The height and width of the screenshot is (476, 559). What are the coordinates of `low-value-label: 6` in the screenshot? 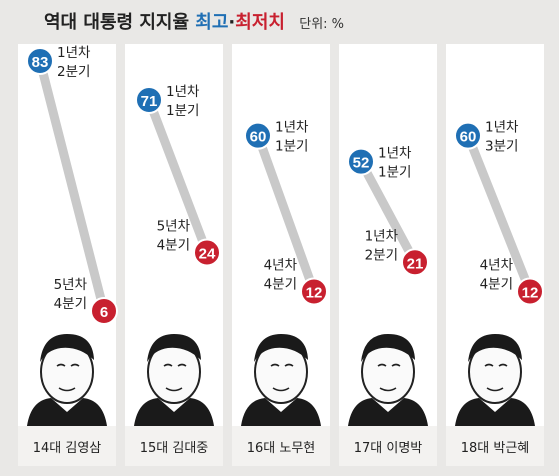 It's located at (104, 312).